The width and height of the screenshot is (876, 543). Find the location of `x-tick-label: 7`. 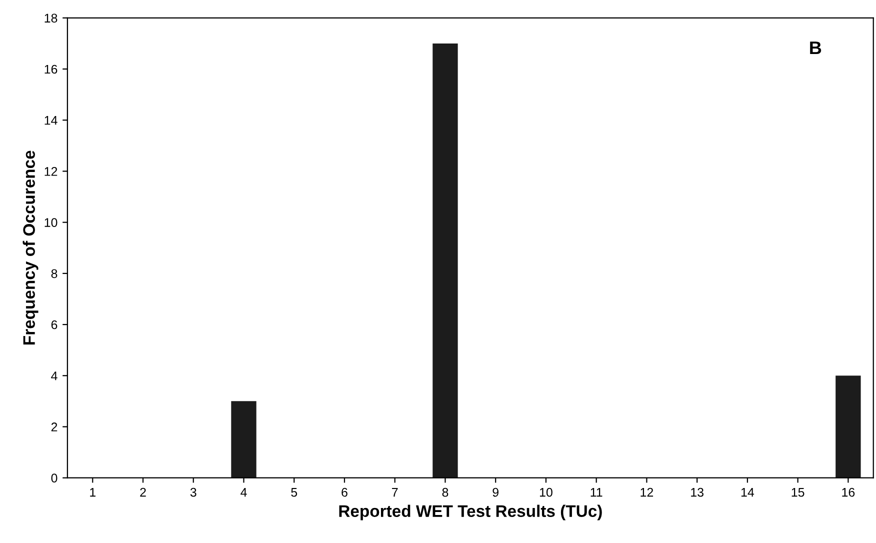

x-tick-label: 7 is located at coordinates (395, 492).